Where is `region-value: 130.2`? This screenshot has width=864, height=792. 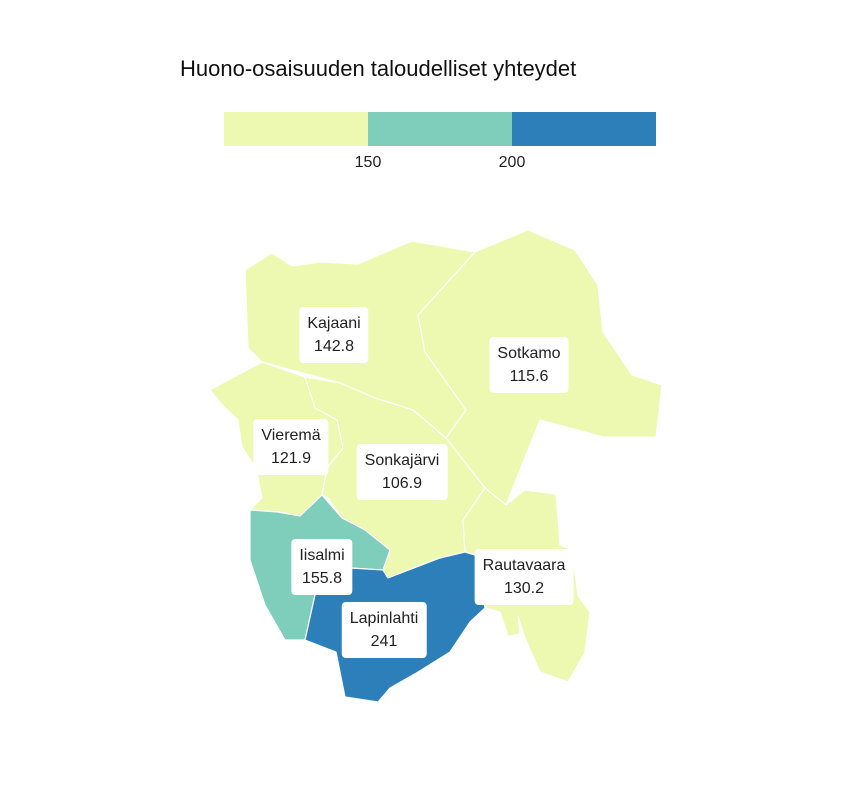 region-value: 130.2 is located at coordinates (524, 588).